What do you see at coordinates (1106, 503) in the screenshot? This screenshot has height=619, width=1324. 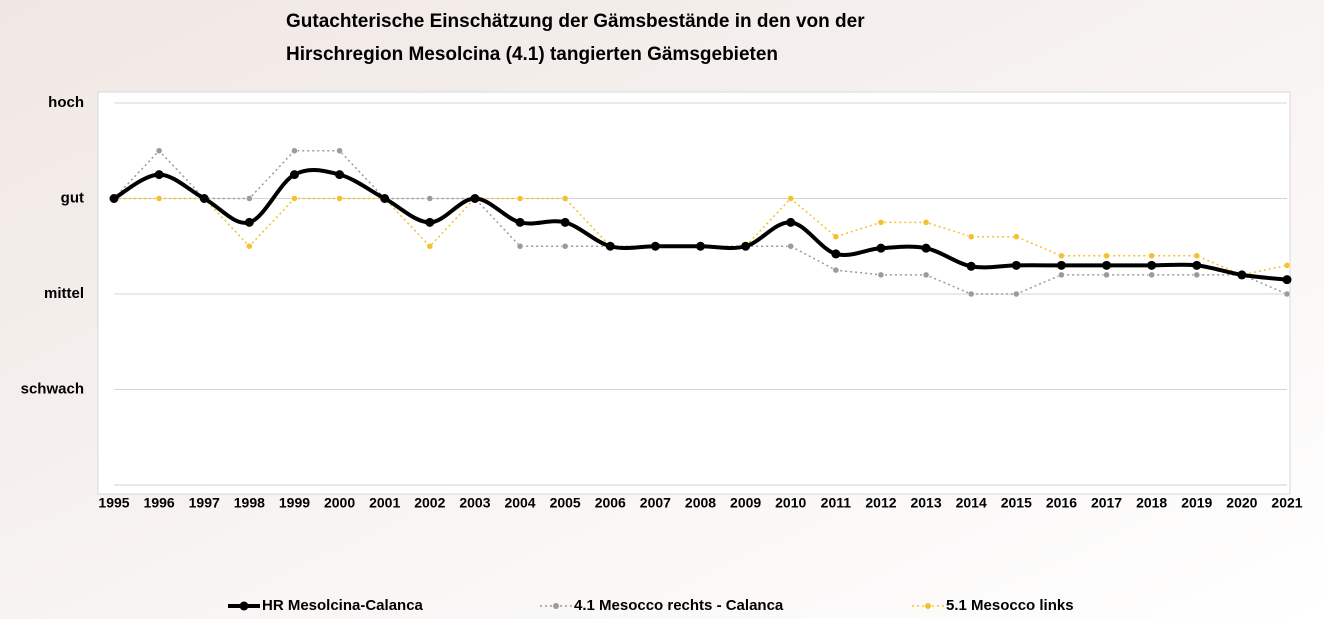 I see `x-tick-label: 2017` at bounding box center [1106, 503].